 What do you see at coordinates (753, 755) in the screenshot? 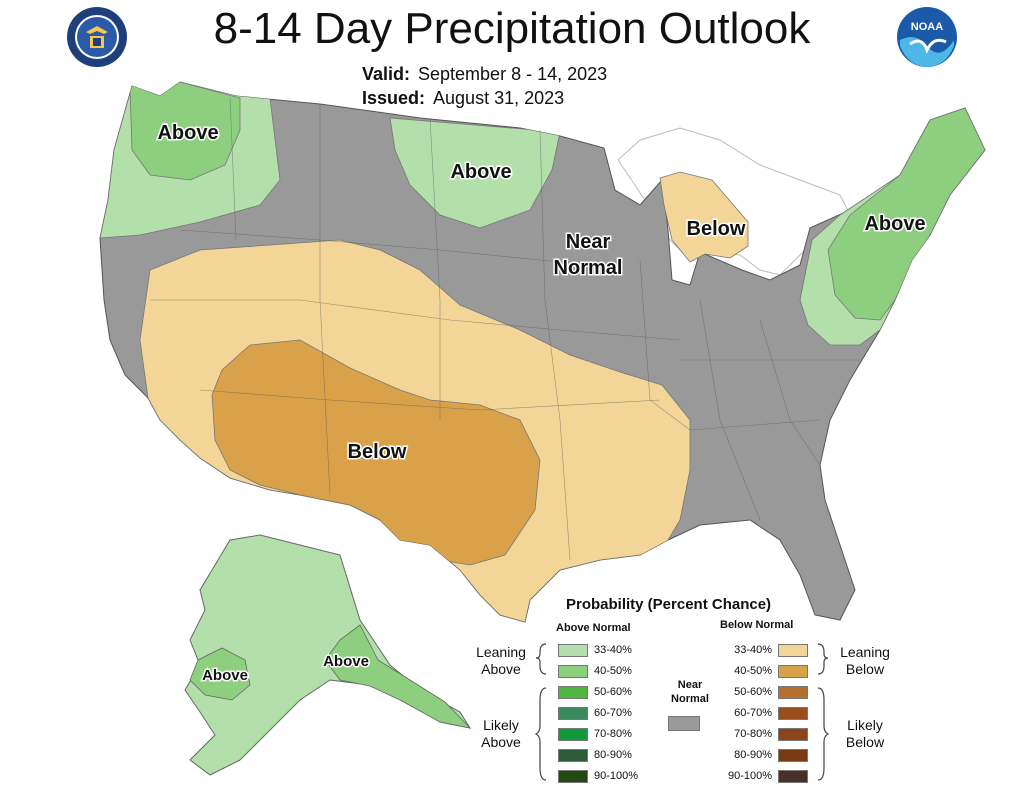
I see `legend-below-label-5: 80-90%` at bounding box center [753, 755].